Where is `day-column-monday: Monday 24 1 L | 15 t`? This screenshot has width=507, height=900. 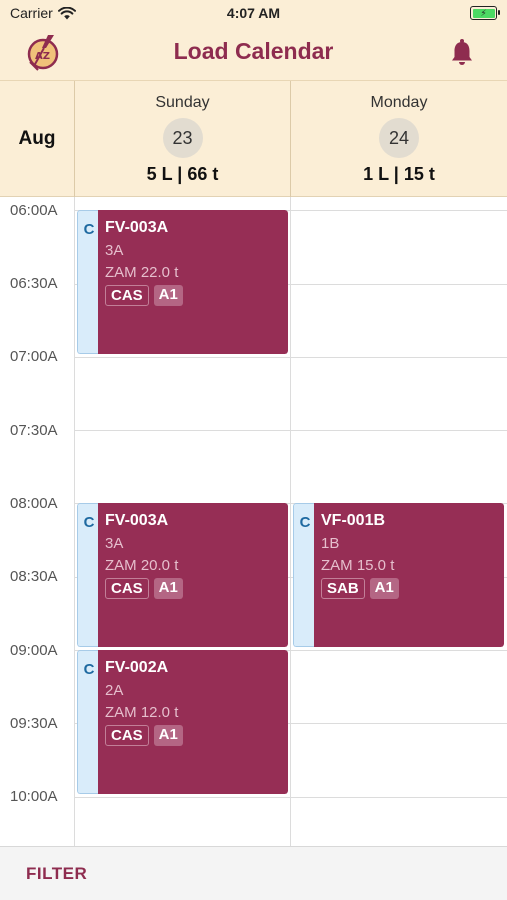
day-column-monday: Monday 24 1 L | 15 t is located at coordinates (399, 139).